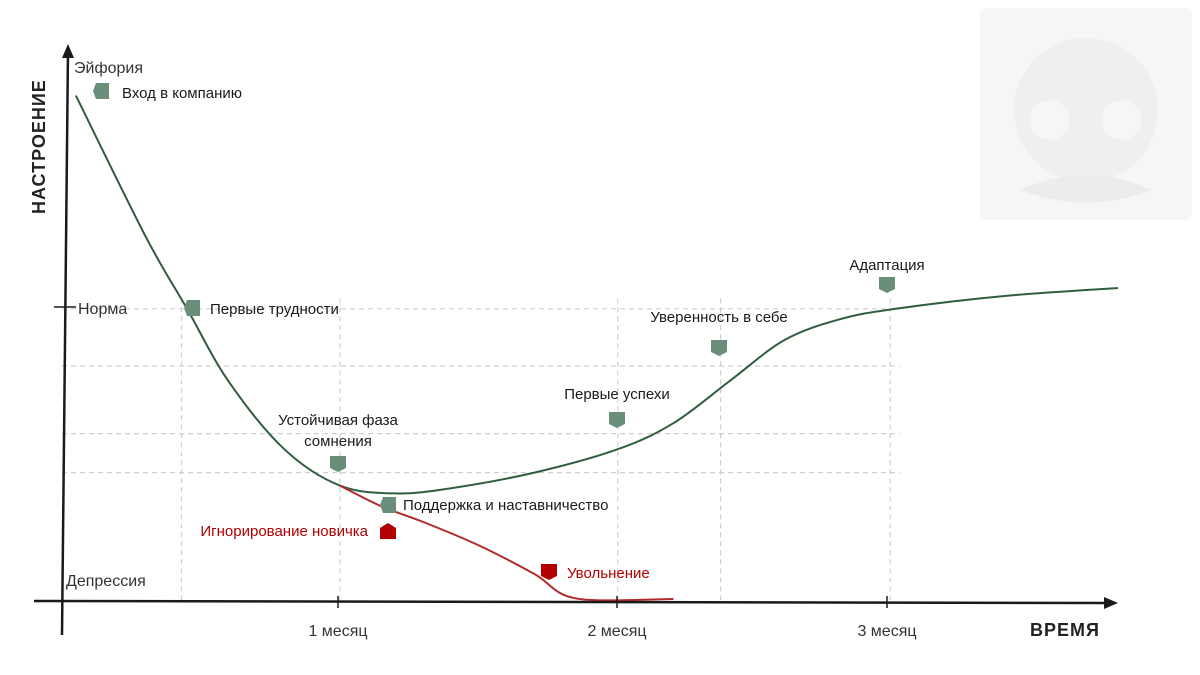 The width and height of the screenshot is (1200, 675). Describe the element at coordinates (39, 146) in the screenshot. I see `y-axis-title: НАСТРОЕНИЕ` at that location.